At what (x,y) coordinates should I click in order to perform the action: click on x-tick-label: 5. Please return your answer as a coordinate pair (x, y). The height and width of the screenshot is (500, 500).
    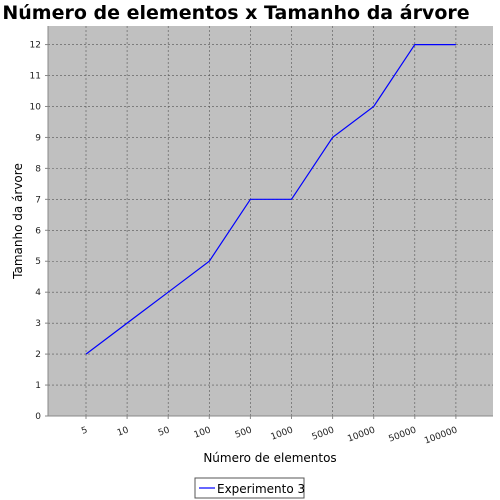
    Looking at the image, I should click on (84, 430).